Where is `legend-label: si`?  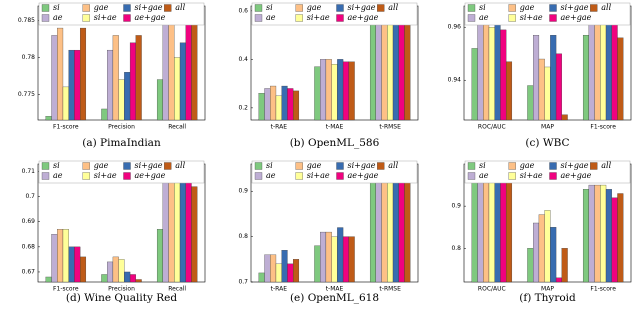
legend-label: si is located at coordinates (56, 165).